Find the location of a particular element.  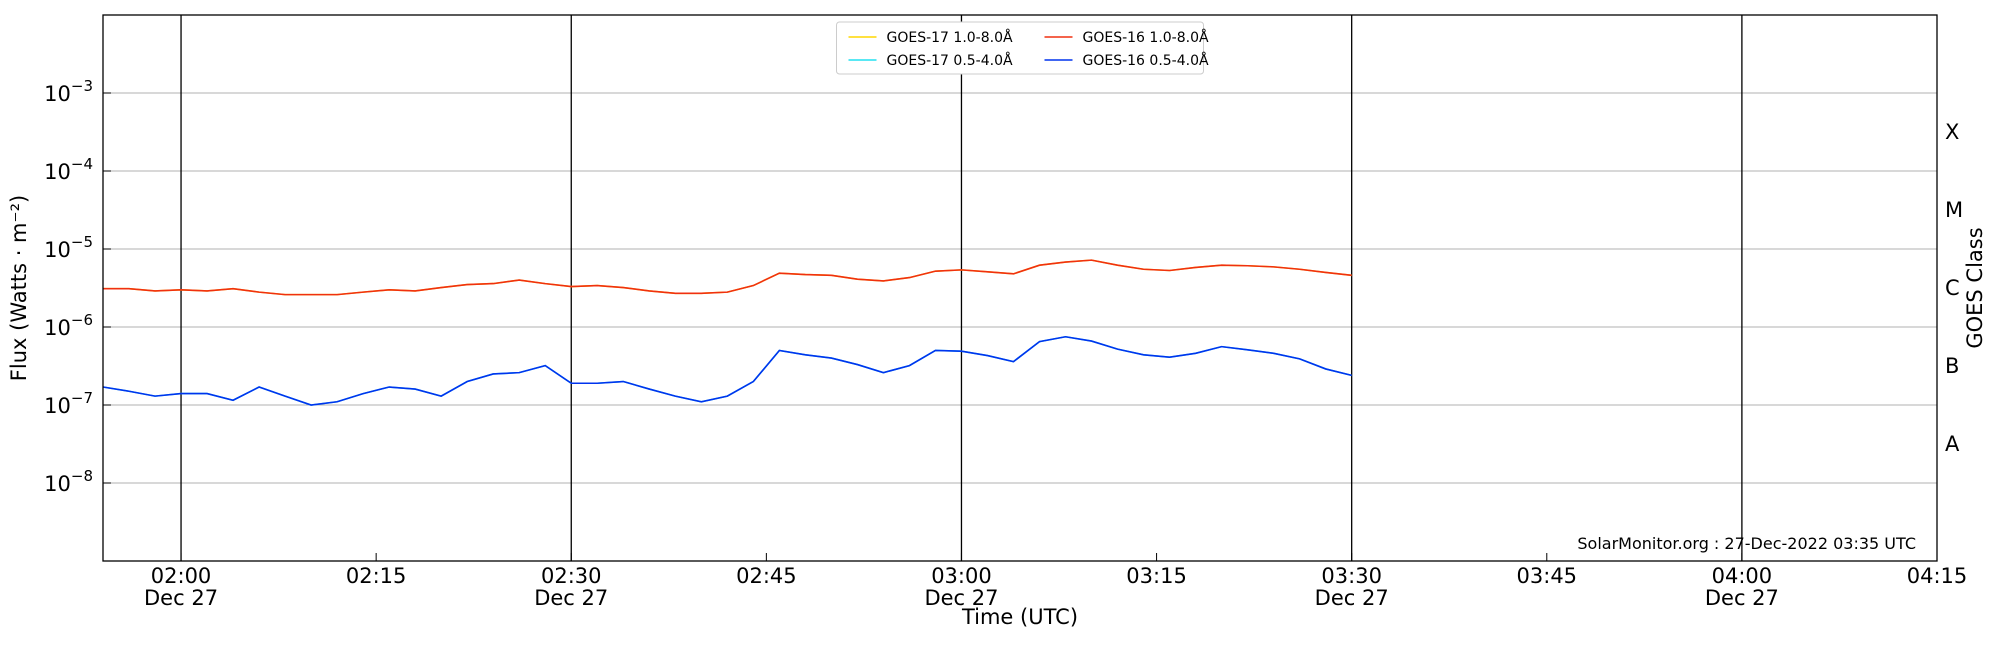

y-tick-exponent: −4 is located at coordinates (82, 164).